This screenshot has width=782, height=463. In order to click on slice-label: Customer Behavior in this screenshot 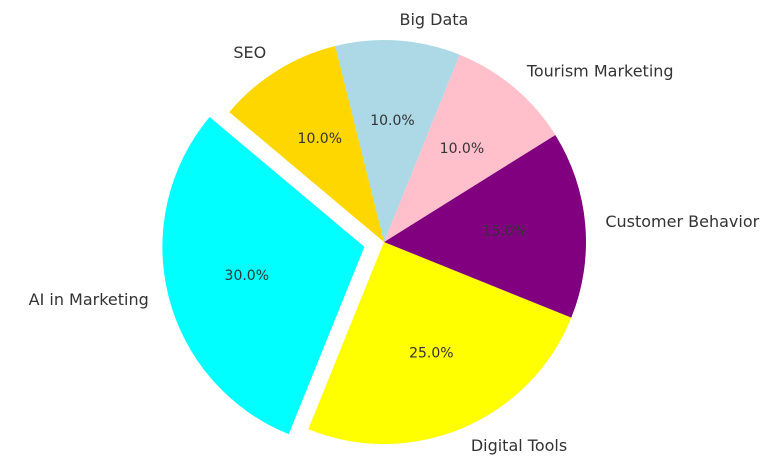, I will do `click(682, 221)`.